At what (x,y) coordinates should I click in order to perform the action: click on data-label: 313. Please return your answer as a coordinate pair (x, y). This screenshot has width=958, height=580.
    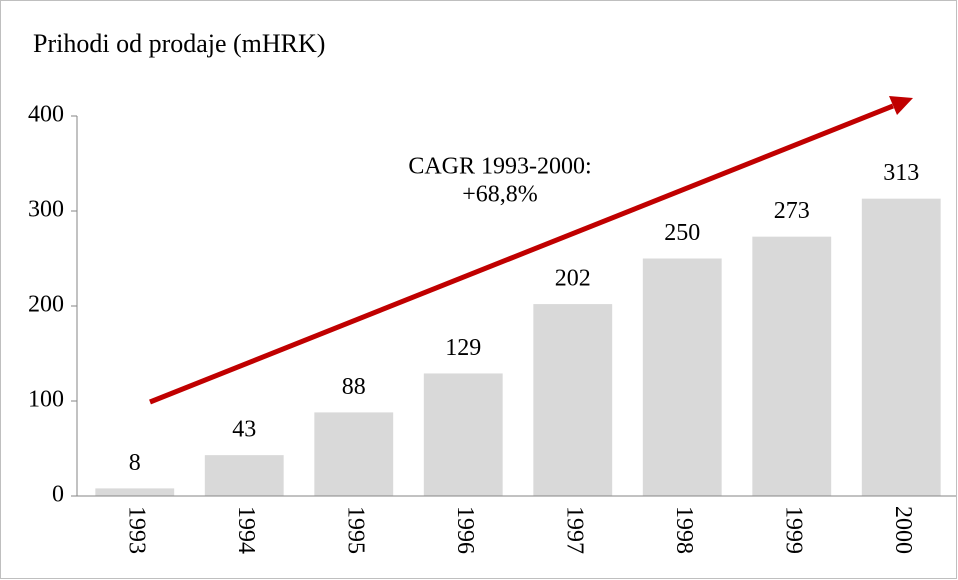
    Looking at the image, I should click on (901, 173).